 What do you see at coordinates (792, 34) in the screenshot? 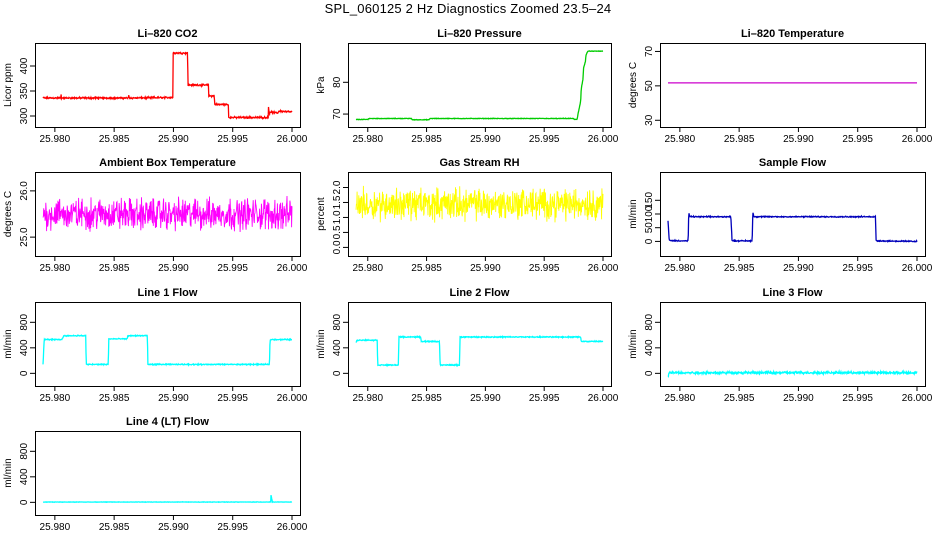
I see `chart-title: Li–820 Temperature` at bounding box center [792, 34].